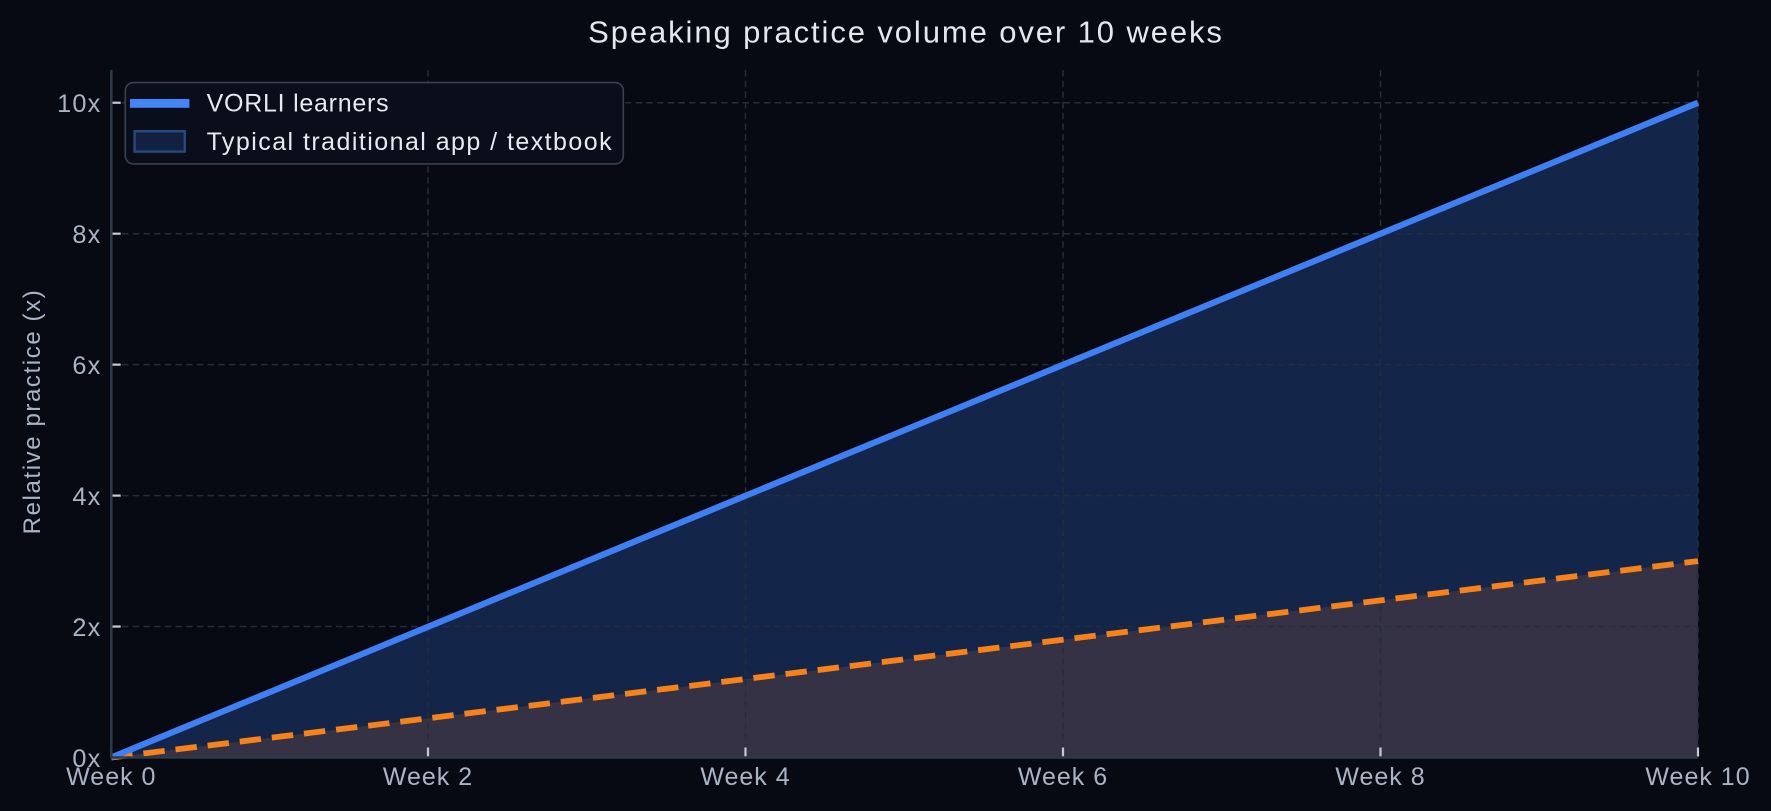 This screenshot has width=1771, height=811. What do you see at coordinates (1697, 777) in the screenshot?
I see `svg-text: Week 10` at bounding box center [1697, 777].